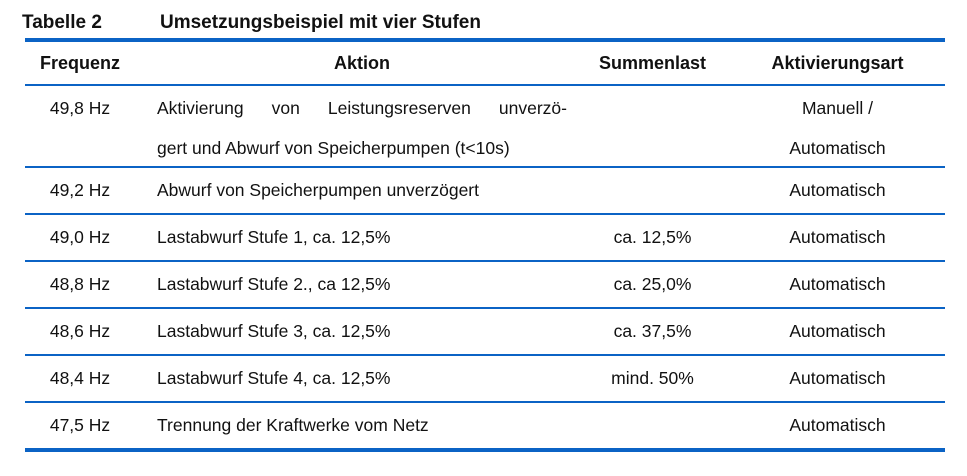 This screenshot has height=476, width=967. What do you see at coordinates (652, 237) in the screenshot?
I see `summenlast-cell: ca. 12,5%` at bounding box center [652, 237].